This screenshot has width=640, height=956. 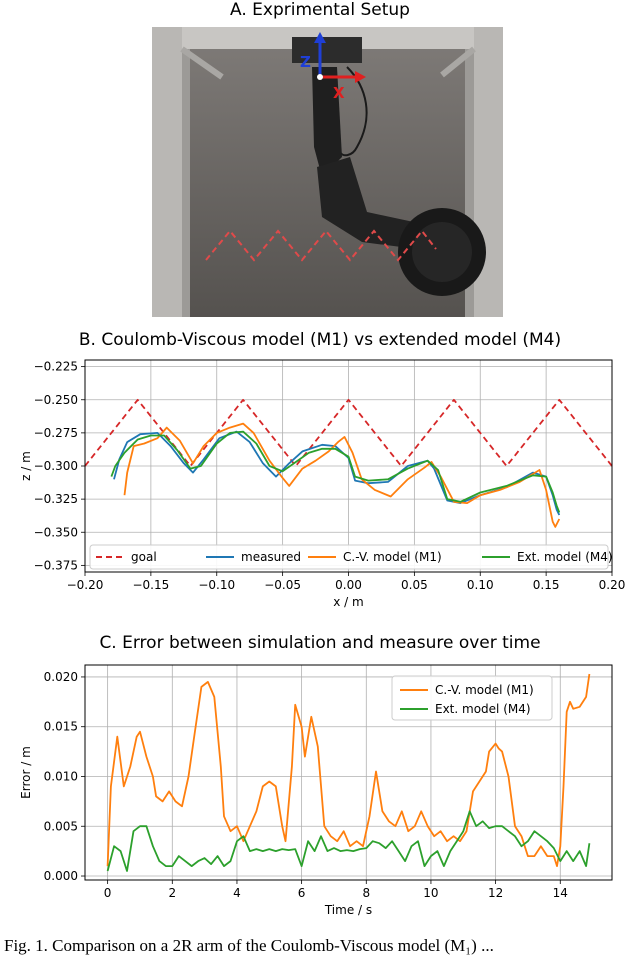 I want to click on x-axis-label: x / m, so click(x=348, y=602).